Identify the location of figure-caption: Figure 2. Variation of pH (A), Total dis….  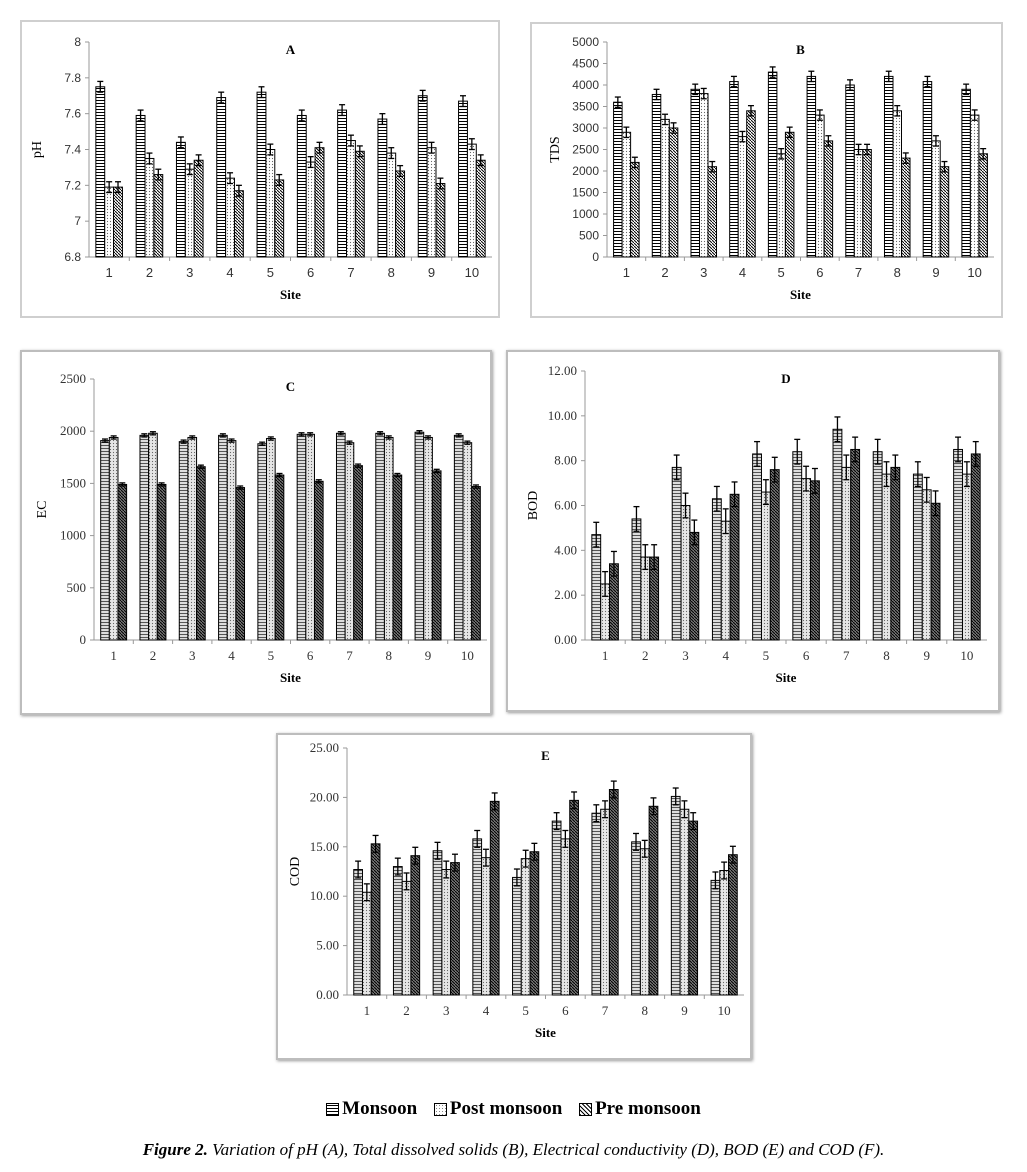
(513, 1150).